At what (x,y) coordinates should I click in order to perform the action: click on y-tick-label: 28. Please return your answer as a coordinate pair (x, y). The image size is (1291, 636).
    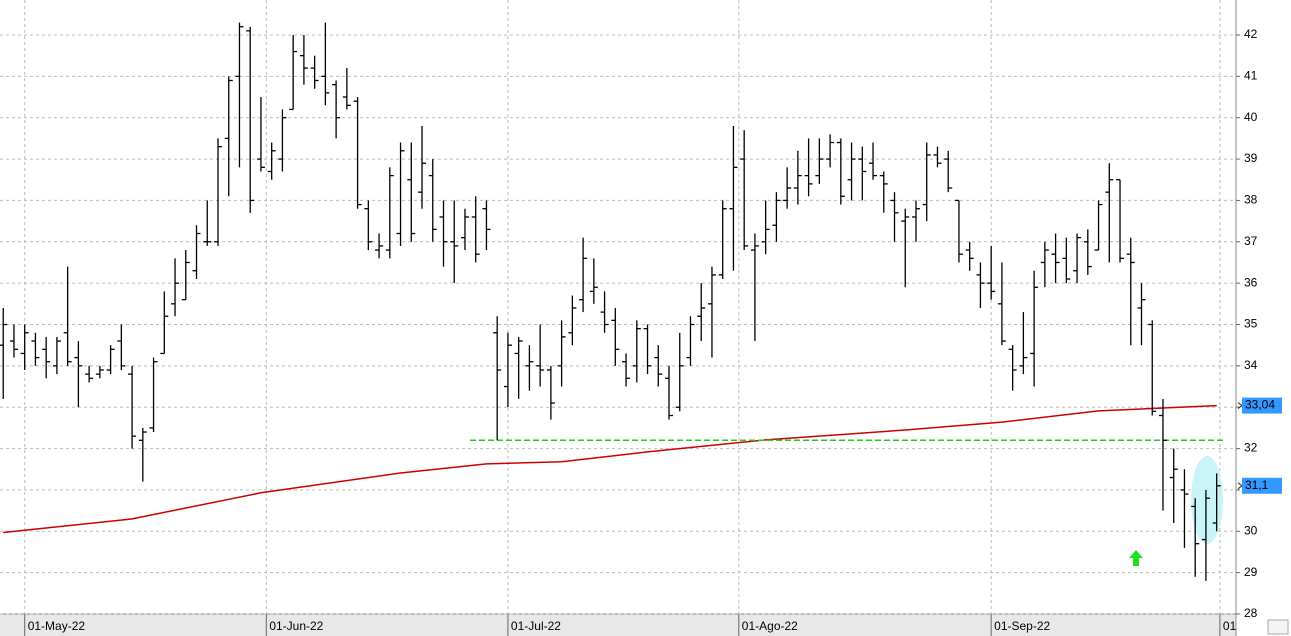
    Looking at the image, I should click on (1251, 613).